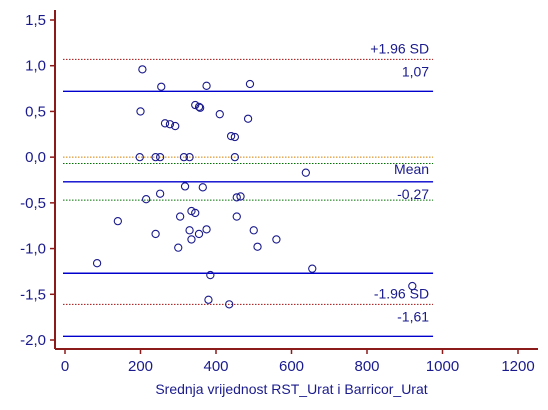 The height and width of the screenshot is (410, 548). Describe the element at coordinates (35, 66) in the screenshot. I see `y-tick-label: 1,0` at that location.